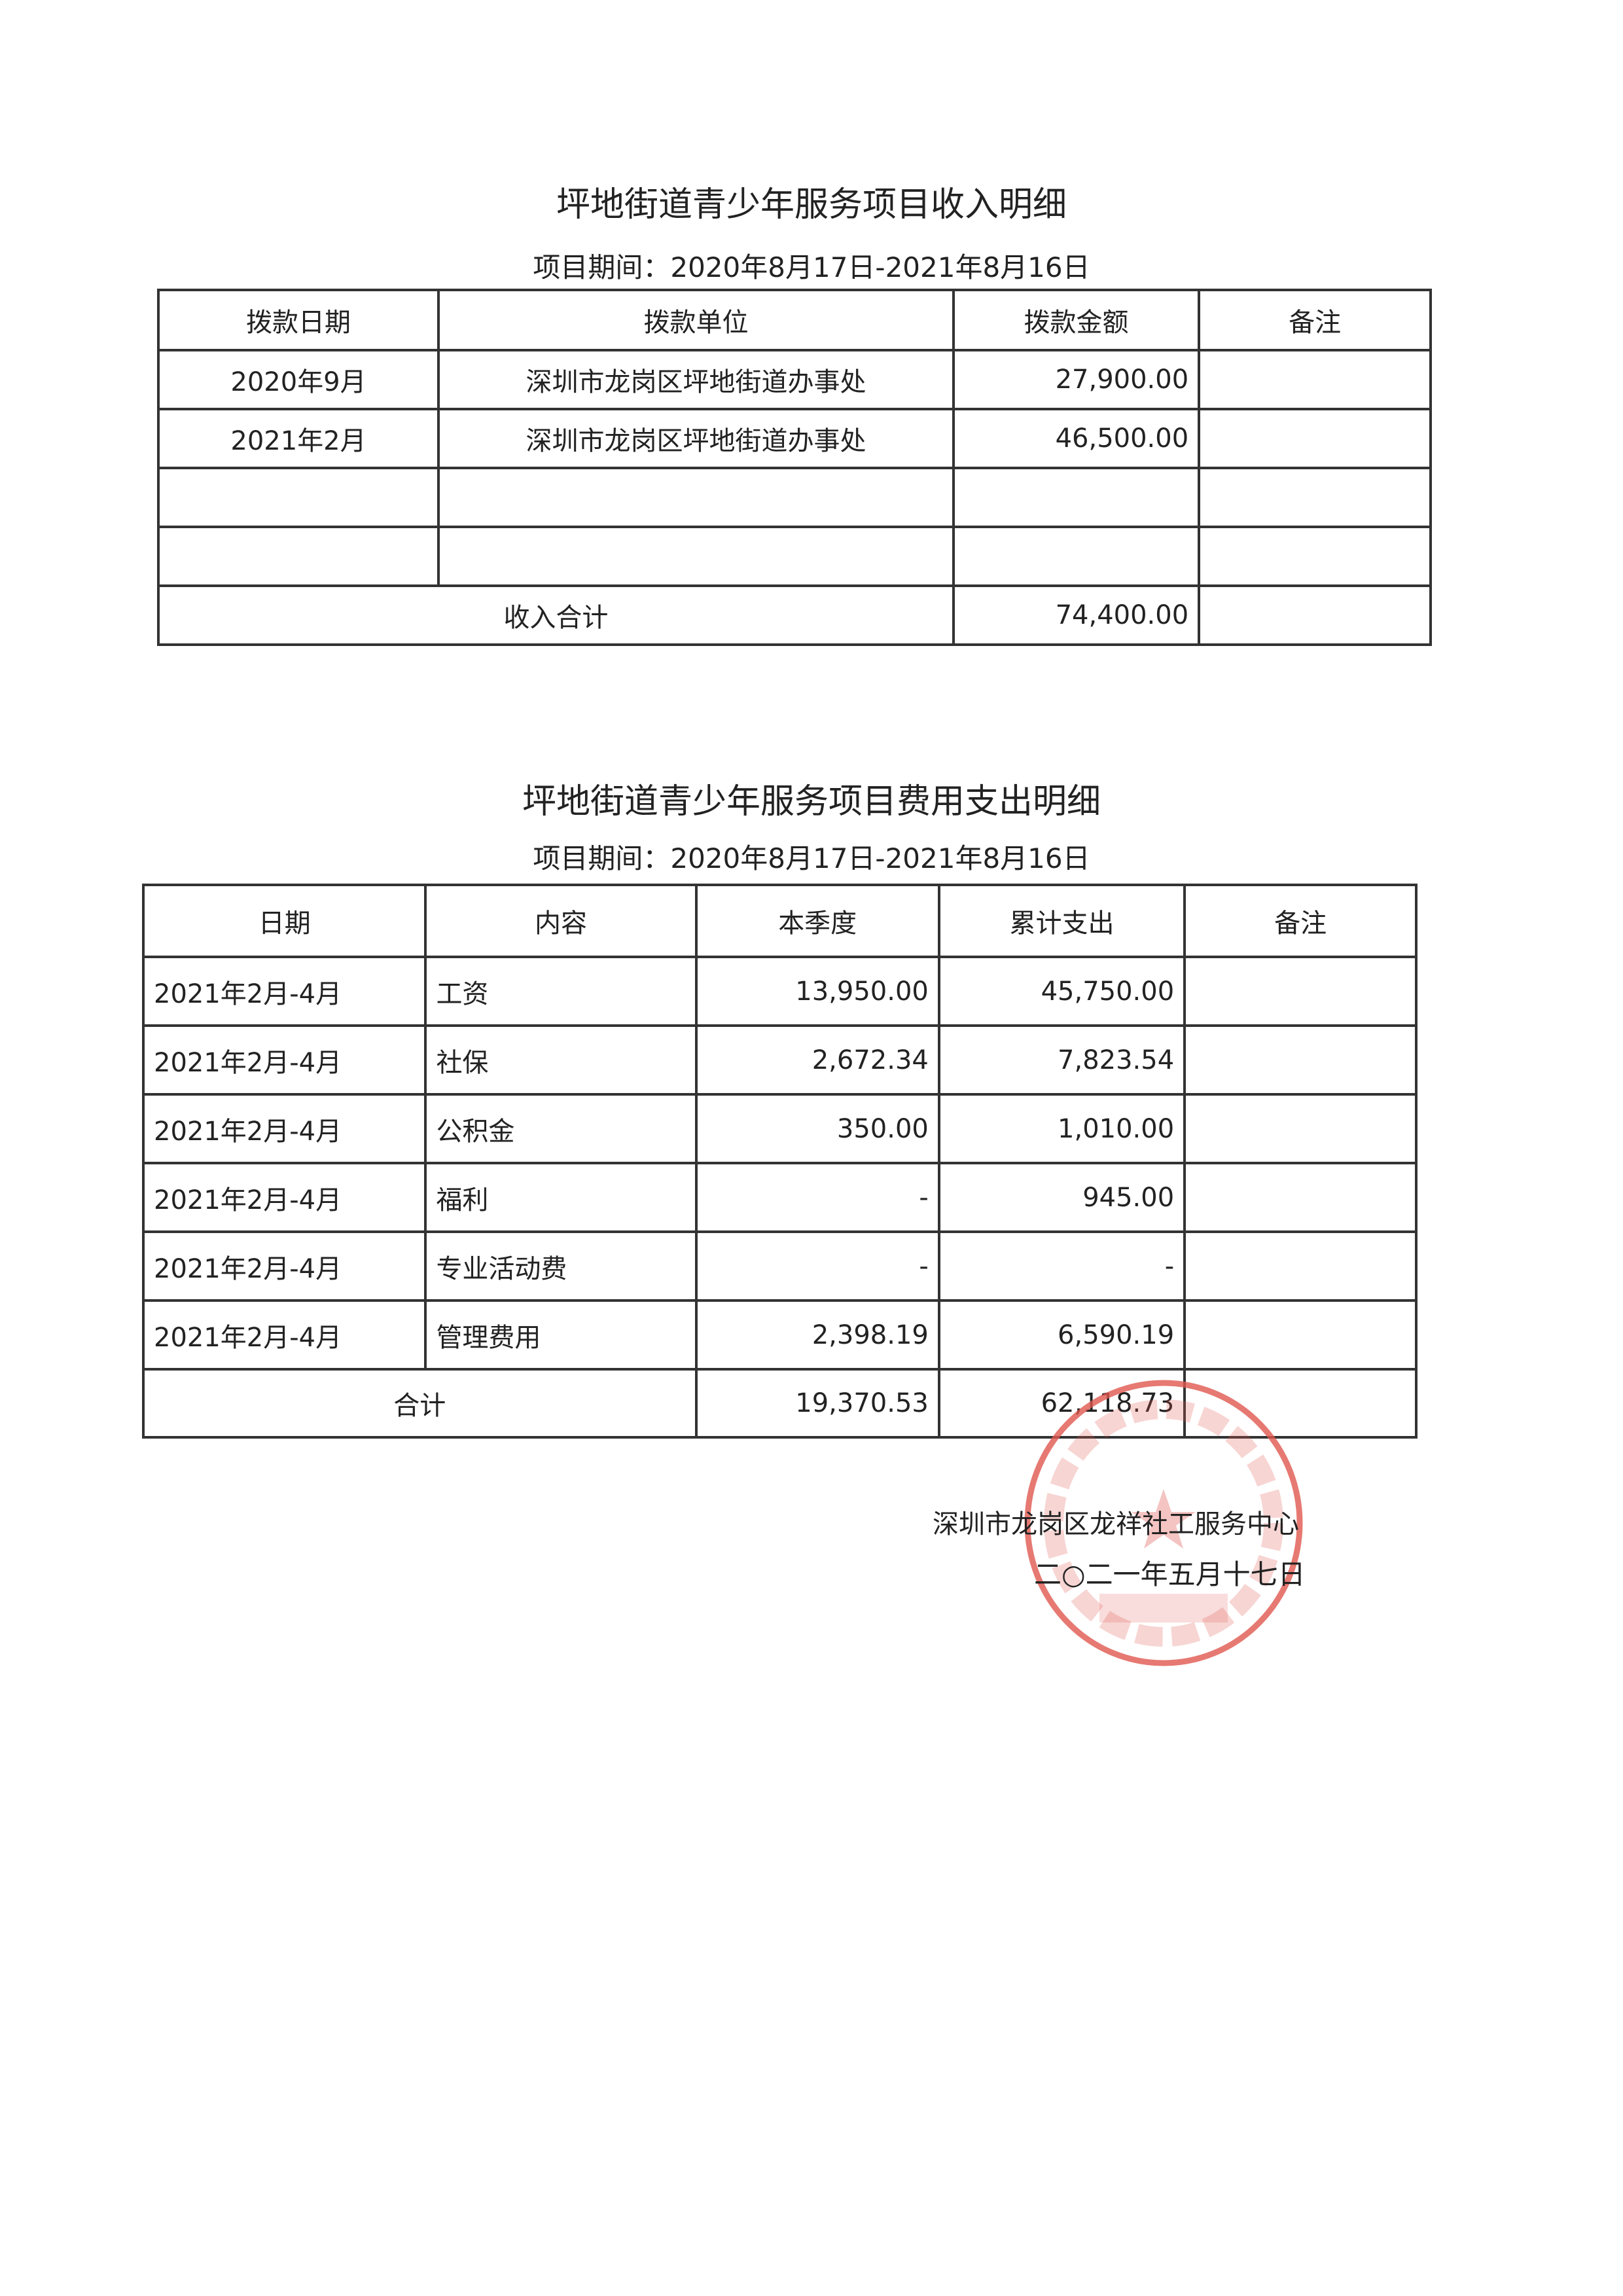 The height and width of the screenshot is (2296, 1623). Describe the element at coordinates (817, 1403) in the screenshot. I see `total-quarter: 19,370.53` at that location.